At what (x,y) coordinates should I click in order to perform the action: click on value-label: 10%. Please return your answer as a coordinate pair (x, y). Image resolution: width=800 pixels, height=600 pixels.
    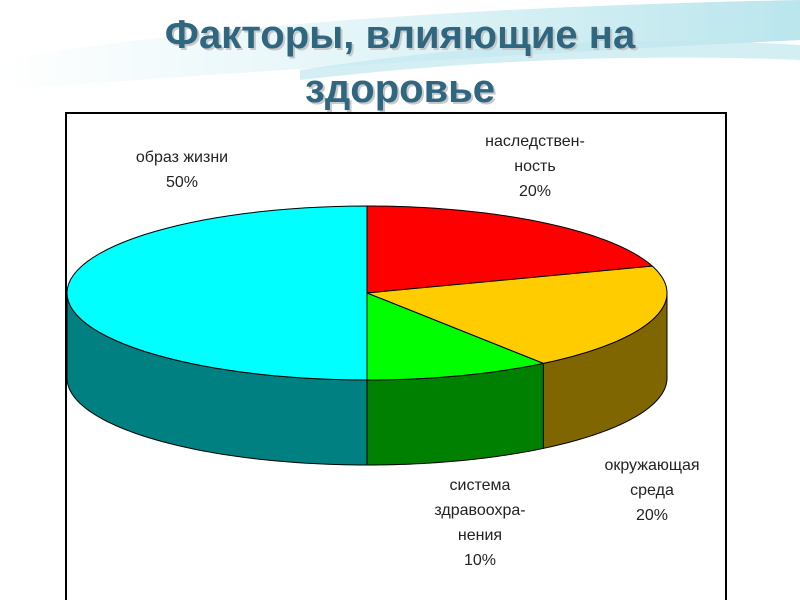
    Looking at the image, I should click on (480, 560).